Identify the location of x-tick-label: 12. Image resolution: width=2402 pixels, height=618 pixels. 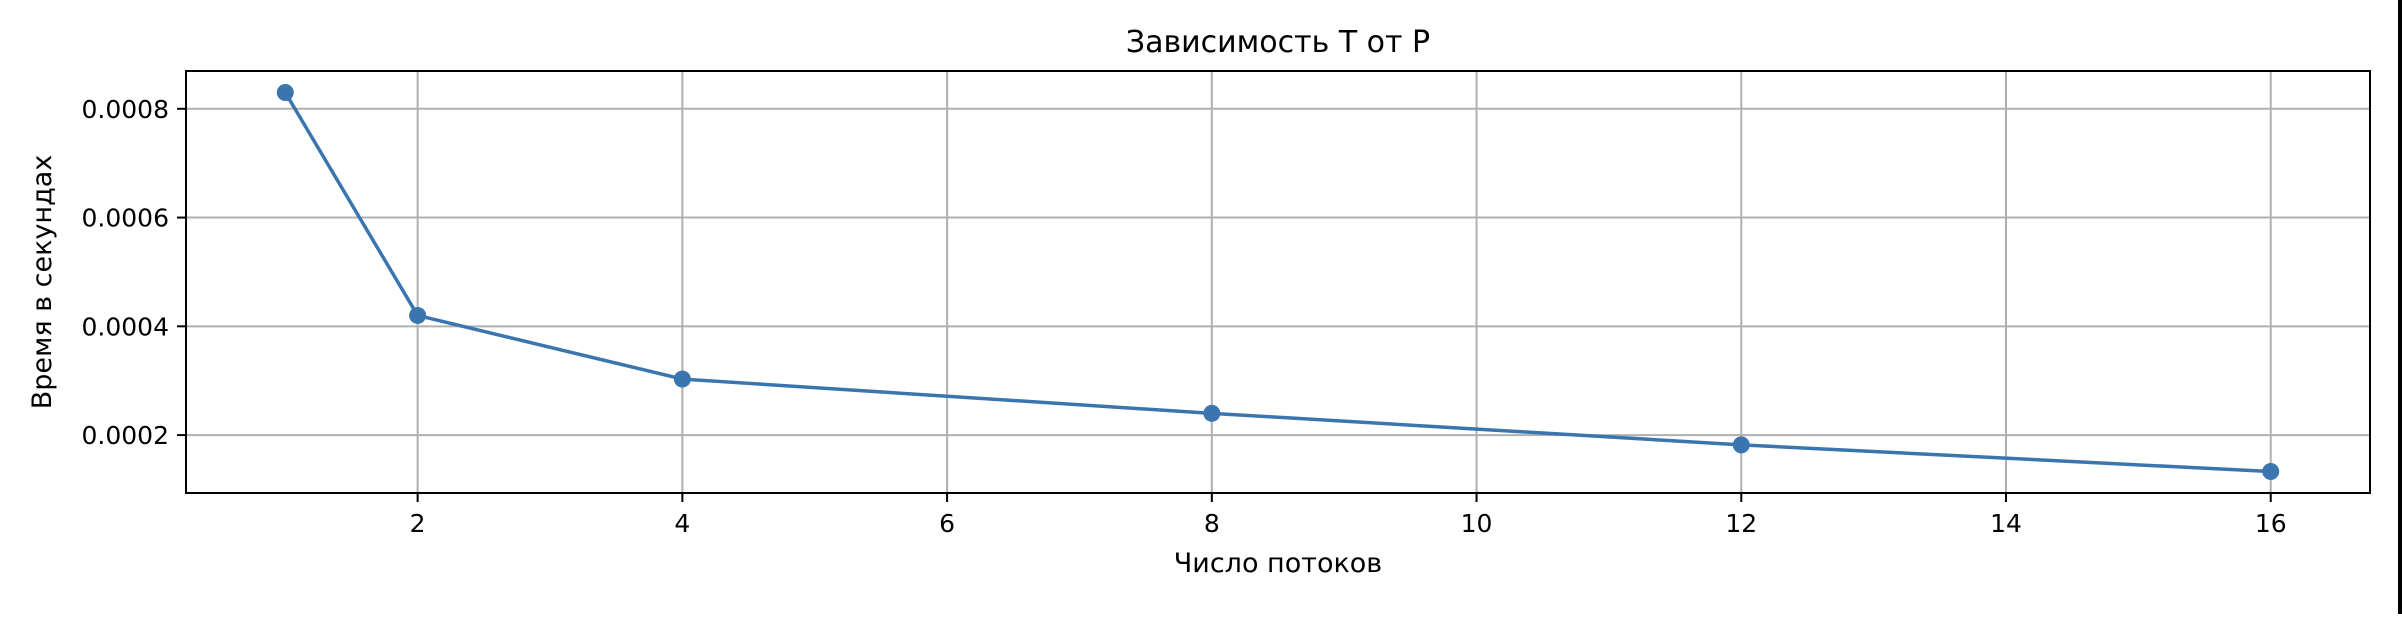
(1741, 523).